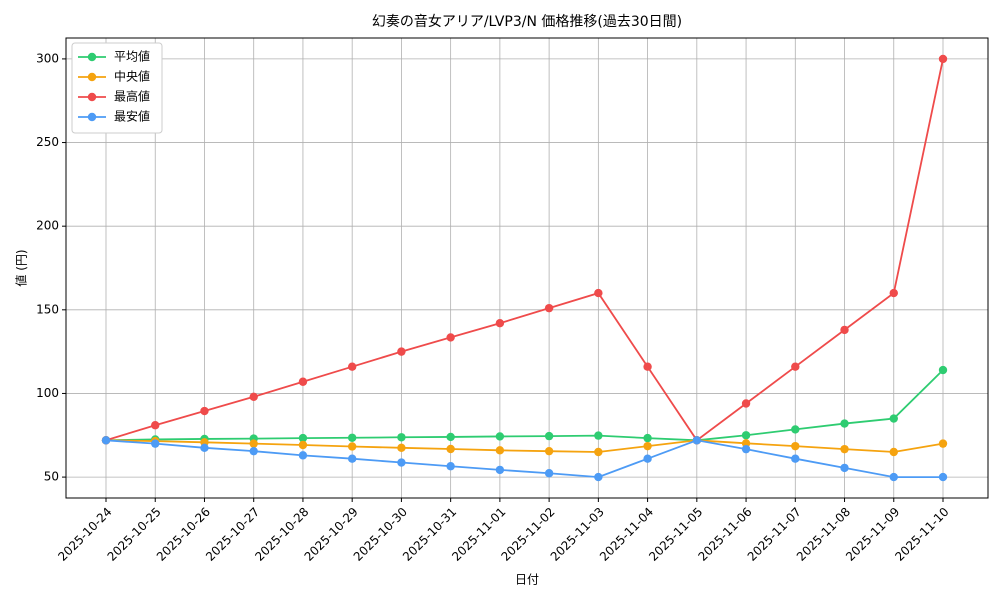 The height and width of the screenshot is (600, 1000). Describe the element at coordinates (527, 21) in the screenshot. I see `chart-title: 幻奏の音女アリア/LVP3/N 価格推移(過去30日間)` at that location.